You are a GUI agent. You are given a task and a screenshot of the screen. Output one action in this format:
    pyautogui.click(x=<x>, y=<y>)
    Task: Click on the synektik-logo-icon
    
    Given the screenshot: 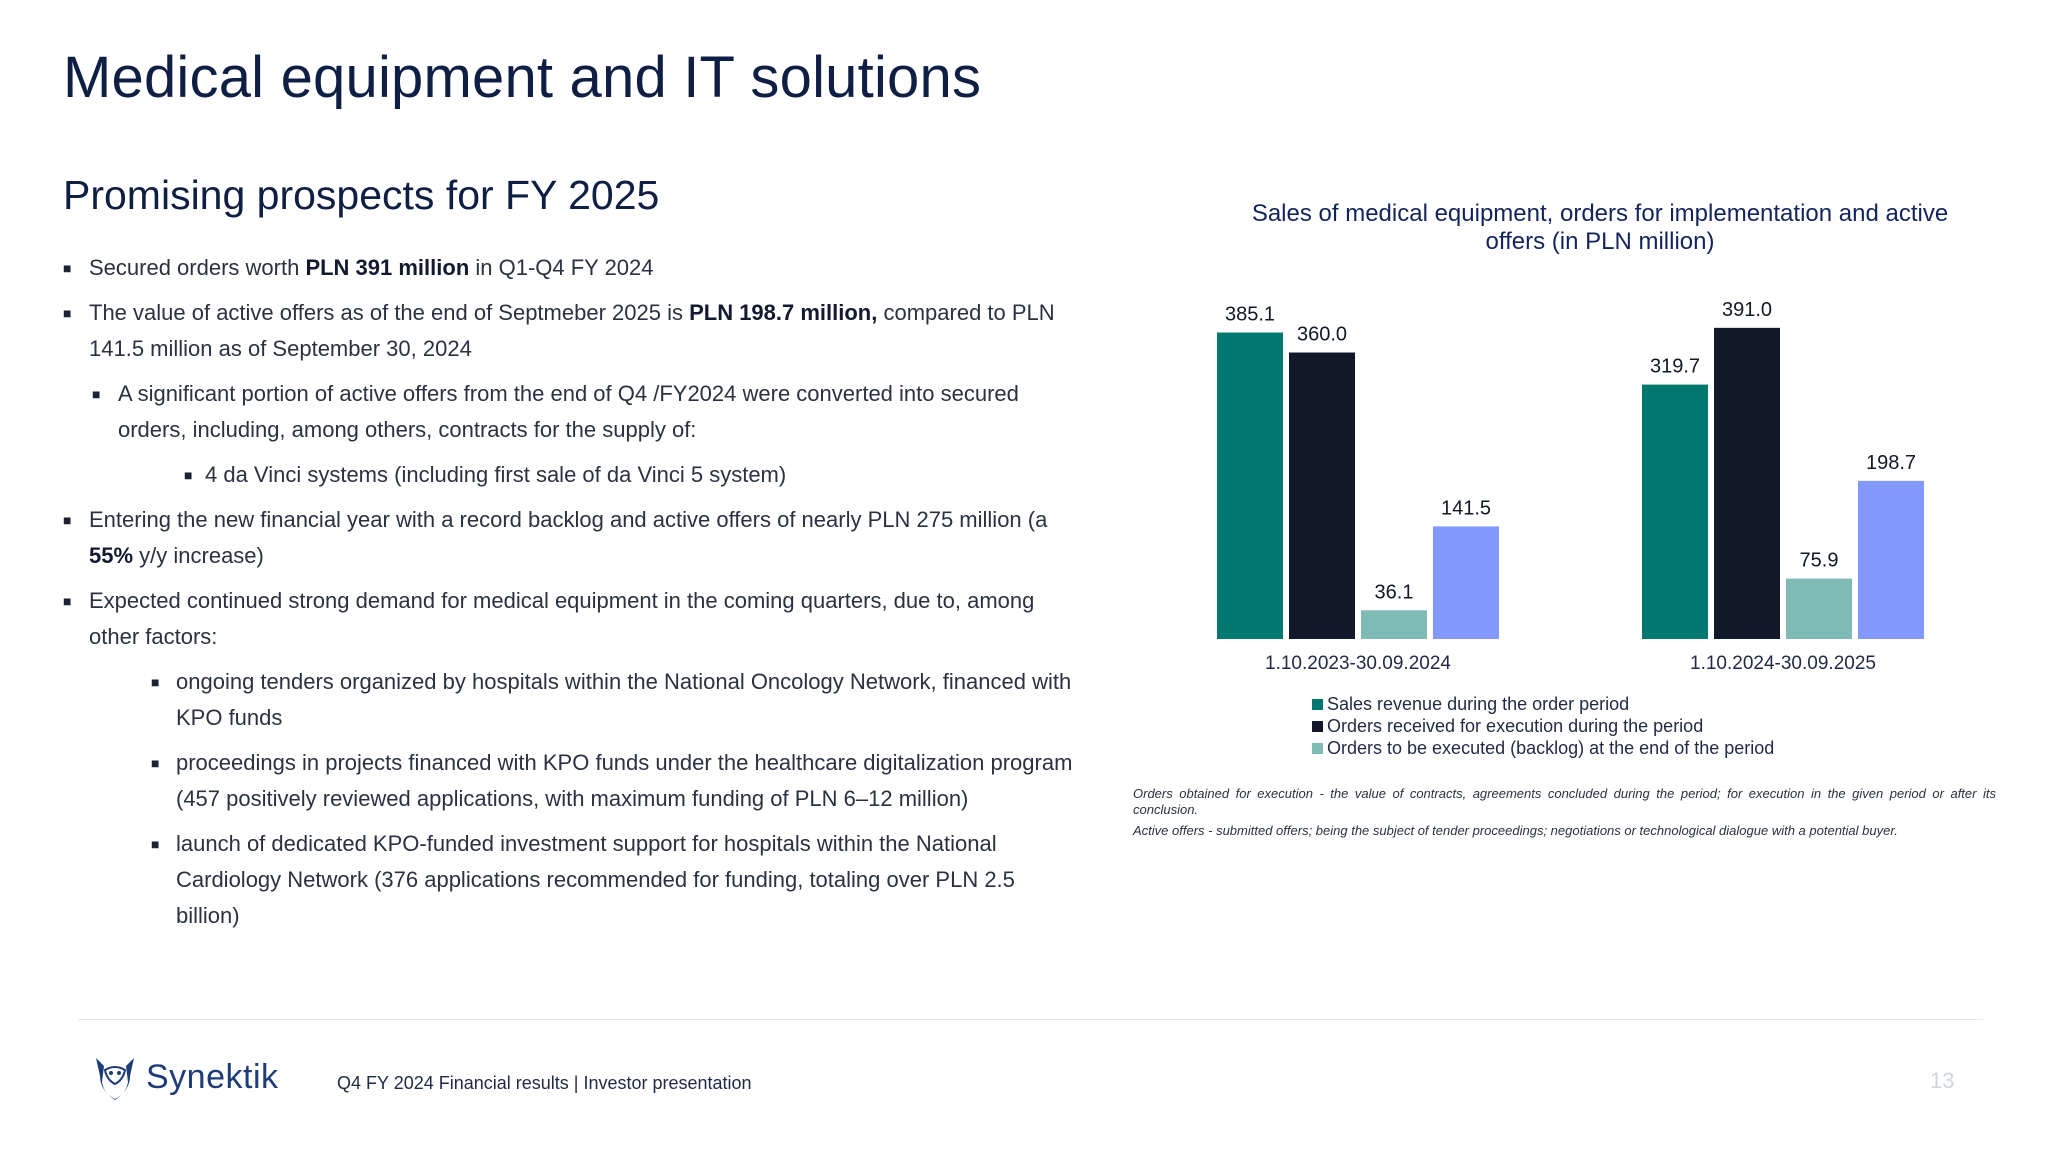 What is the action you would take?
    pyautogui.click(x=115, y=1079)
    